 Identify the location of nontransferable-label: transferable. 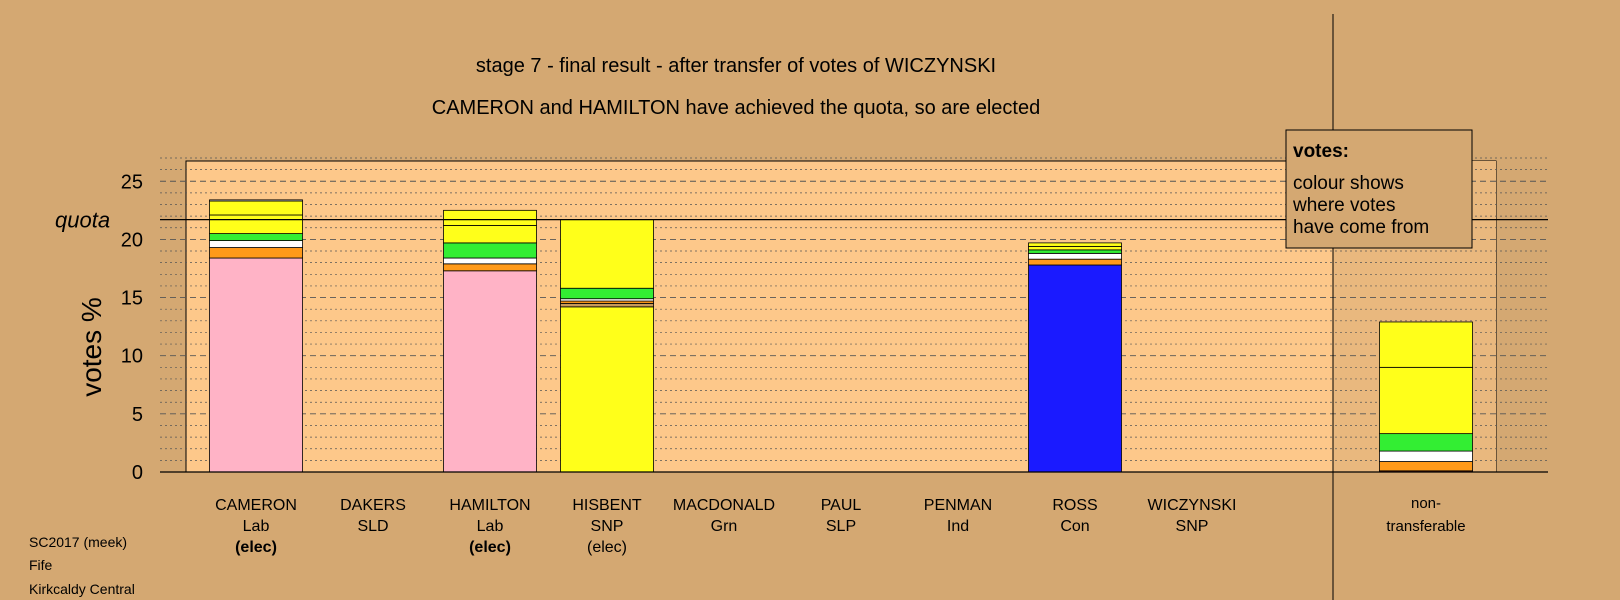
(1425, 526).